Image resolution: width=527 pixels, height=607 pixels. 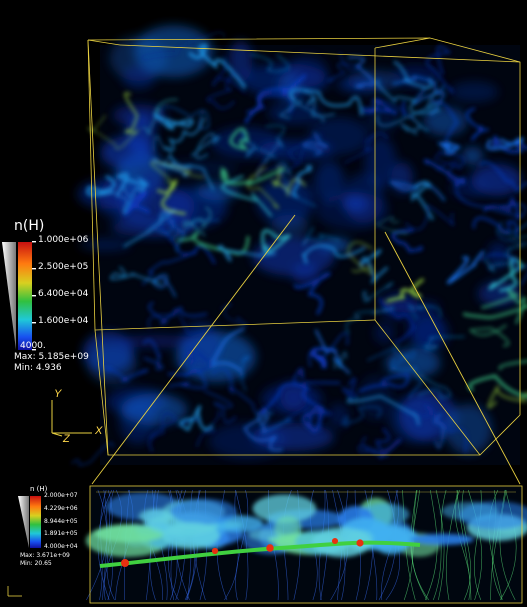 I want to click on main-legend-max: Max: 5.185e+09, so click(x=51, y=357).